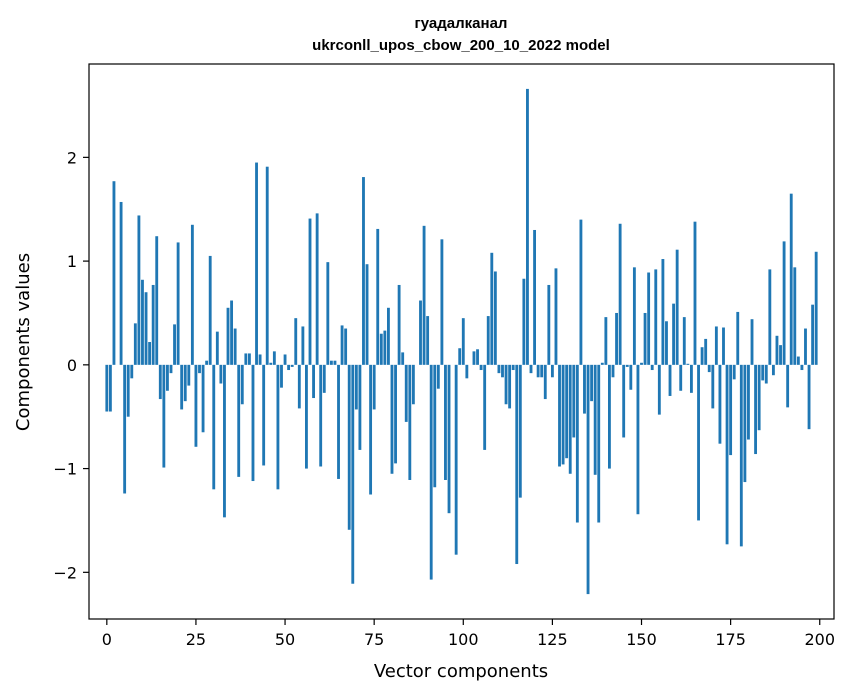 Image resolution: width=847 pixels, height=696 pixels. What do you see at coordinates (374, 639) in the screenshot?
I see `x-tick-label: 75` at bounding box center [374, 639].